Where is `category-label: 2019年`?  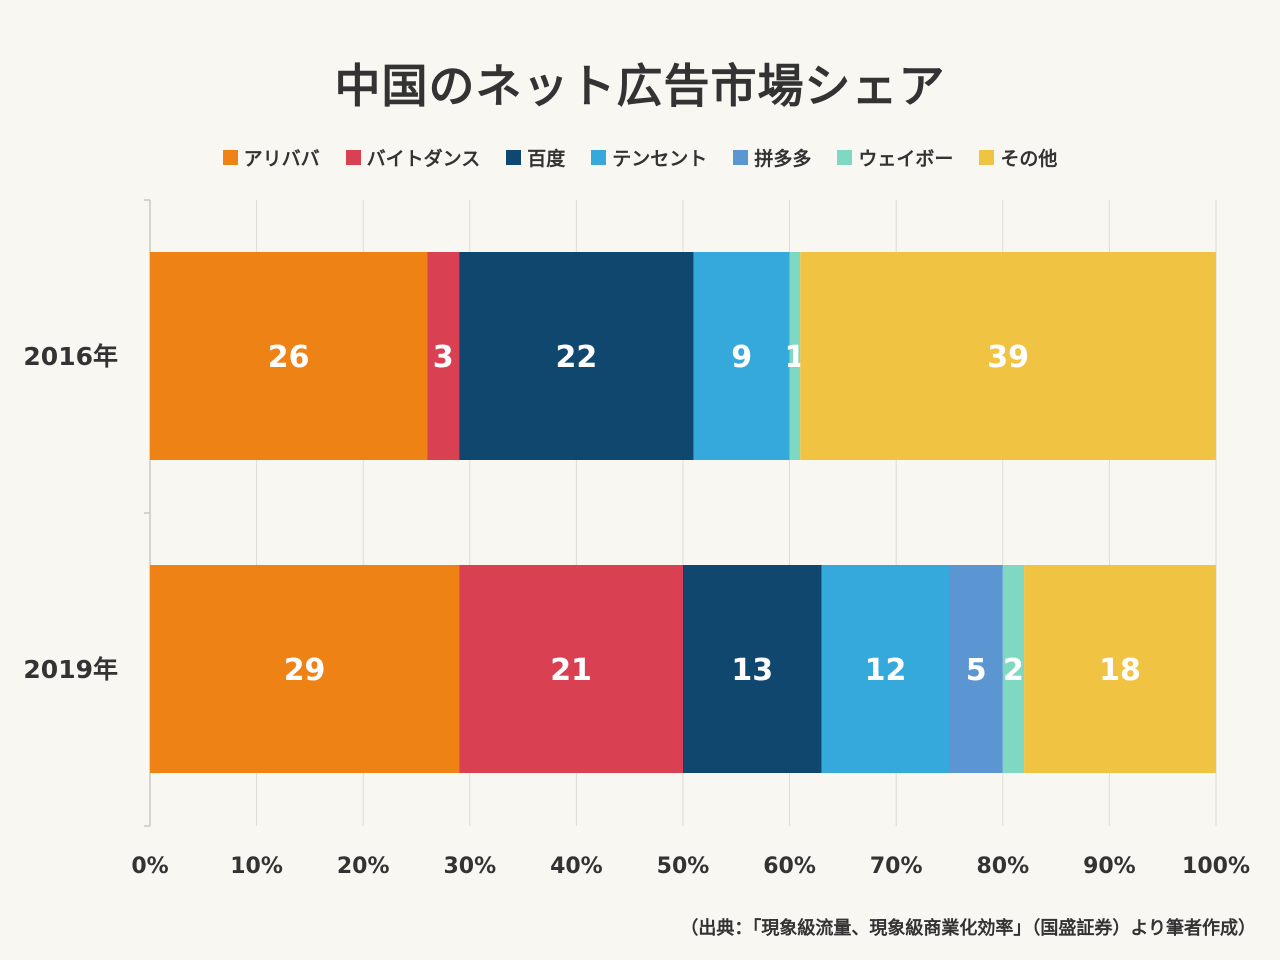
category-label: 2019年 is located at coordinates (70, 669).